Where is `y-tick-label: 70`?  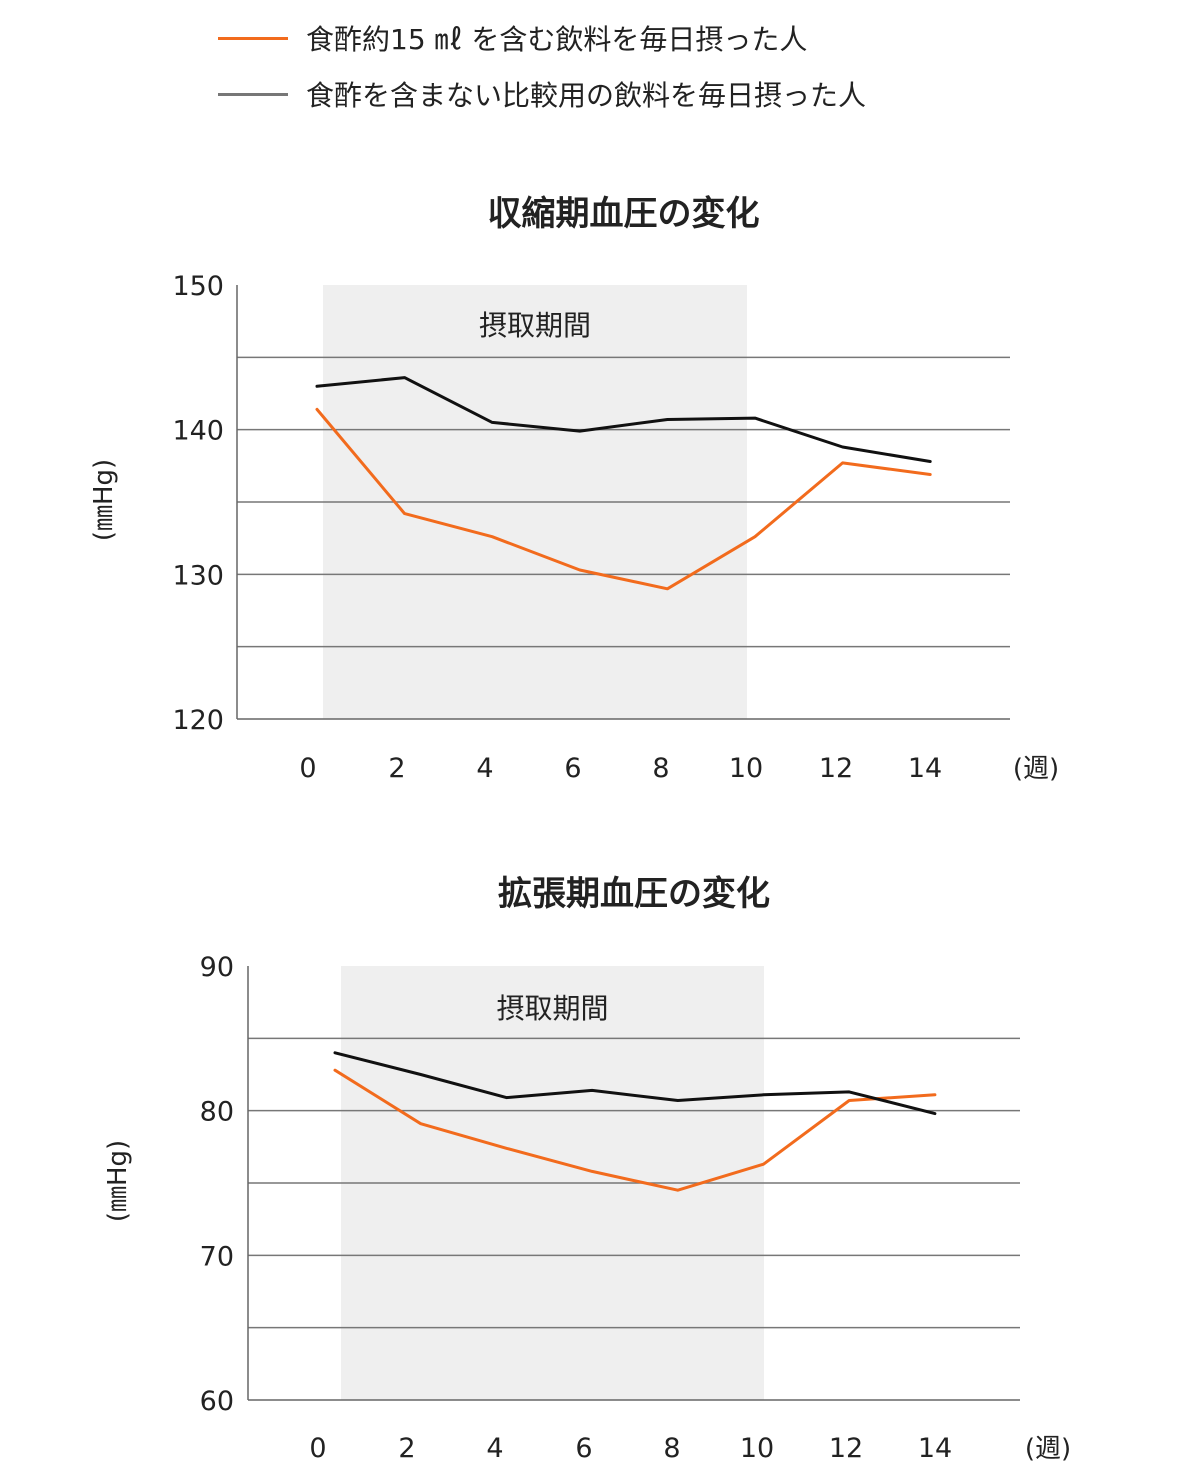 y-tick-label: 70 is located at coordinates (217, 1256).